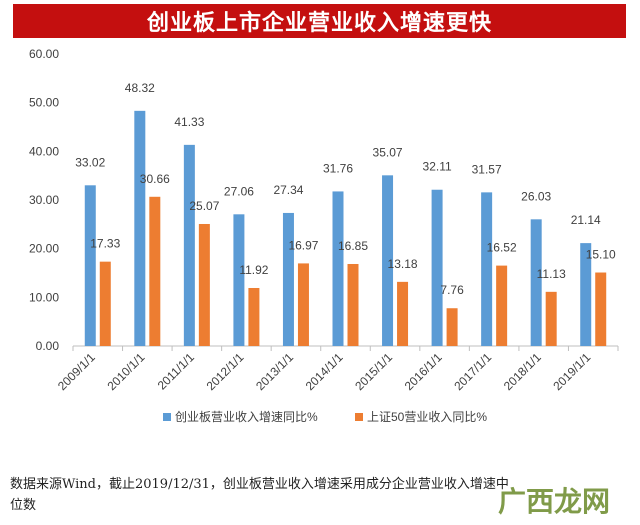  What do you see at coordinates (44, 103) in the screenshot?
I see `y-tick-label: 50.00` at bounding box center [44, 103].